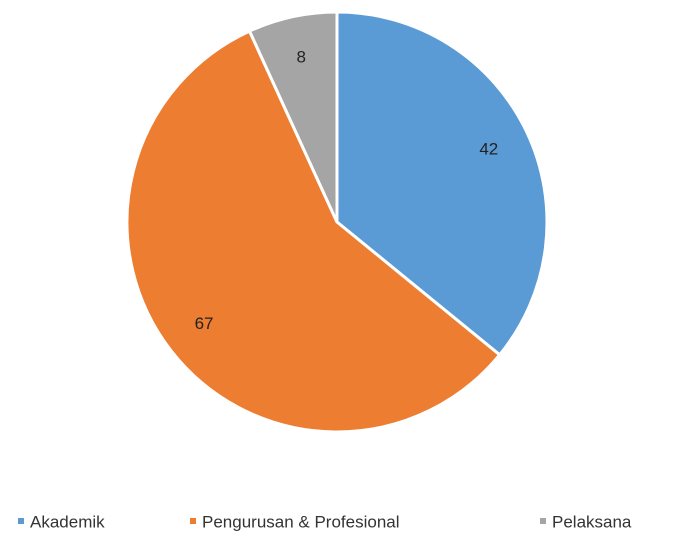  Describe the element at coordinates (488, 148) in the screenshot. I see `data-label: 42` at that location.